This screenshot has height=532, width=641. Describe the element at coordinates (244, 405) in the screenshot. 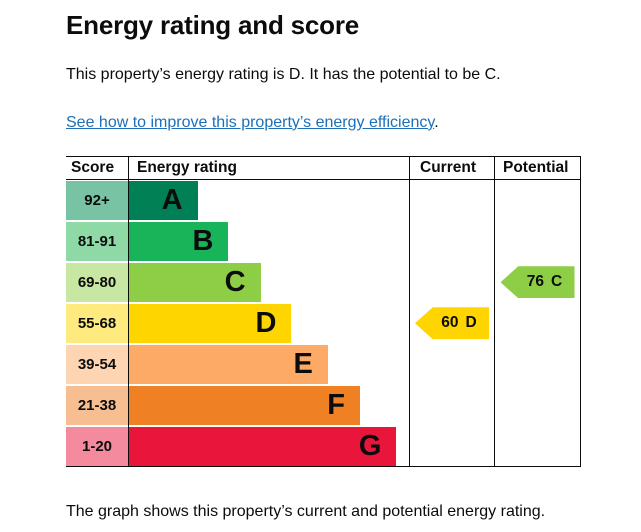

I see `band-bar: F` at that location.